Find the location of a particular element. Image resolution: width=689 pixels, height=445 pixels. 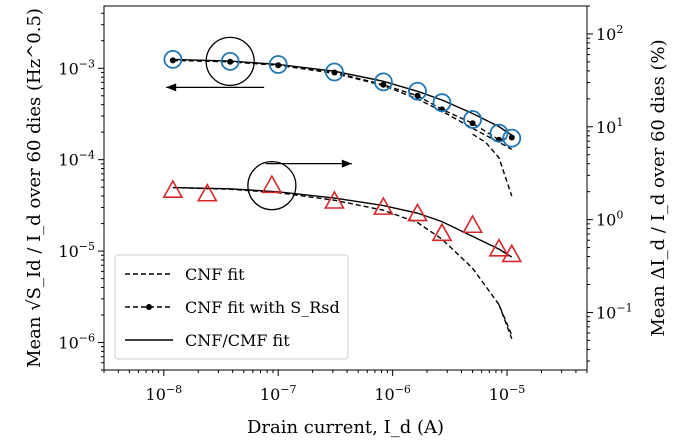

x-axis-label: Drain current, I_d (A) is located at coordinates (345, 427).